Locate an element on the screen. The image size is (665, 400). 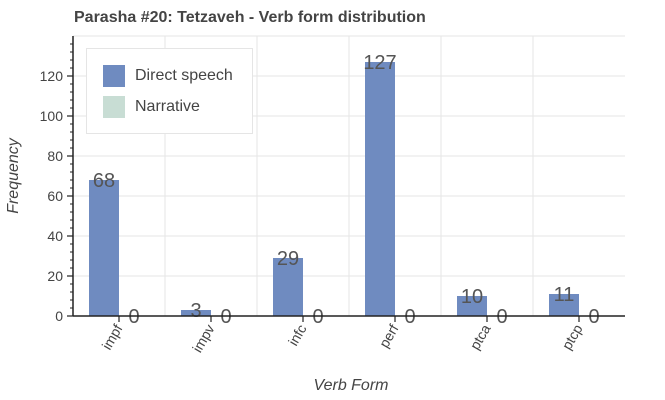
y-tick-label: 60 is located at coordinates (55, 196).